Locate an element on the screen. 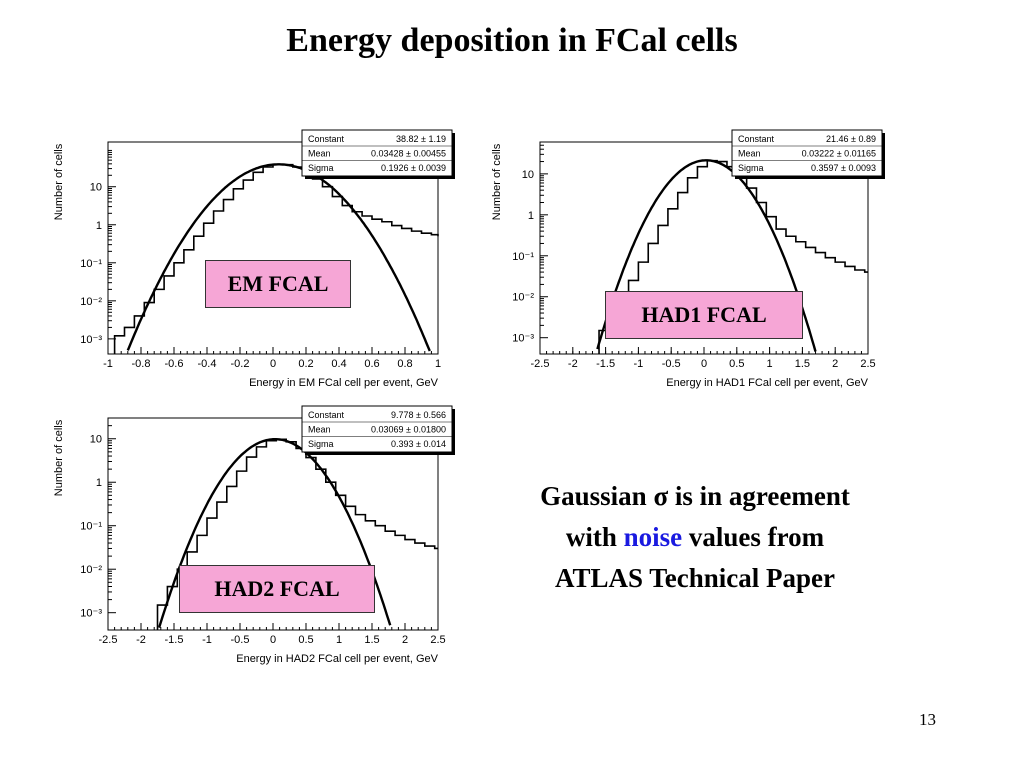  note-line-1: Gaussian σ is in agreement is located at coordinates (695, 496).